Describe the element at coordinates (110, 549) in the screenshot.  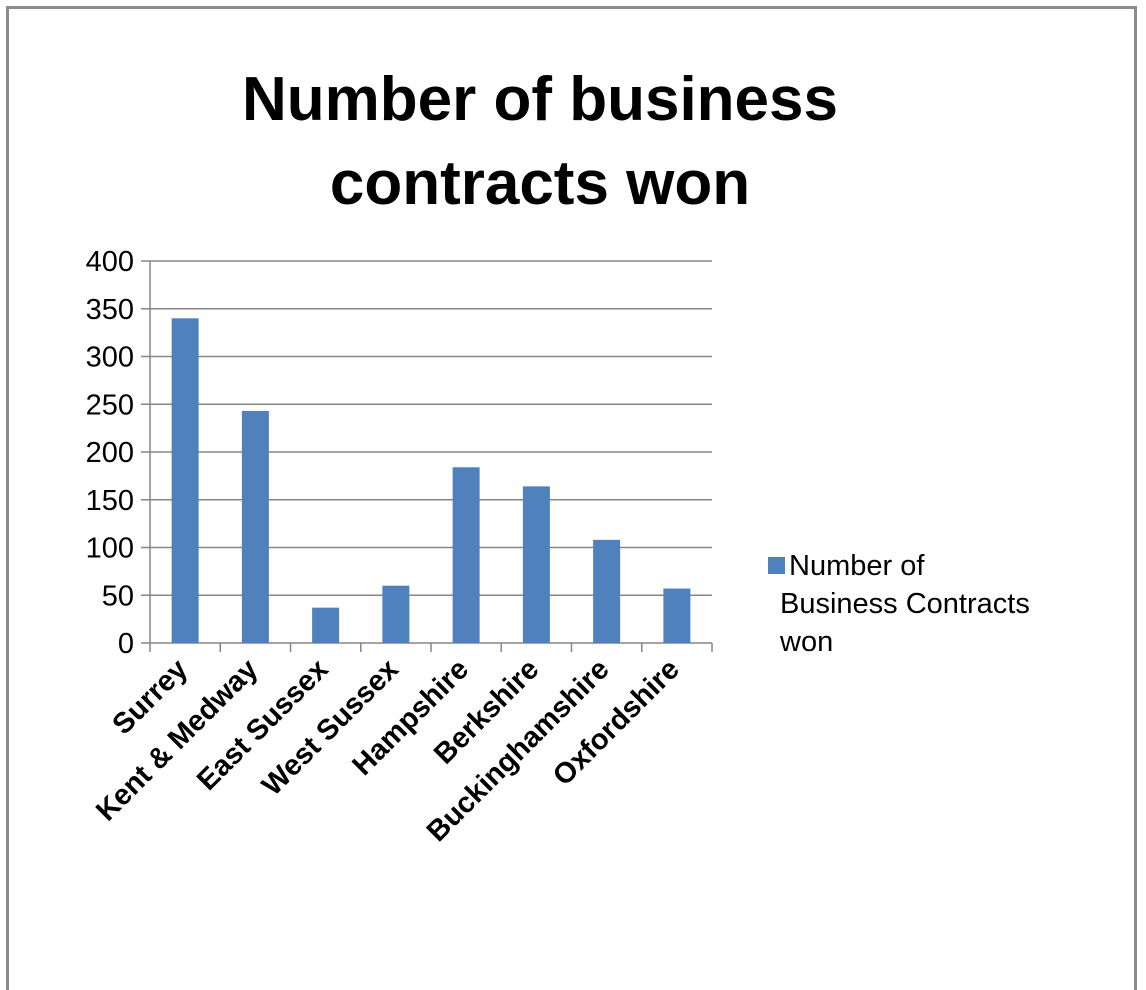
I see `y-tick-label: 100` at that location.